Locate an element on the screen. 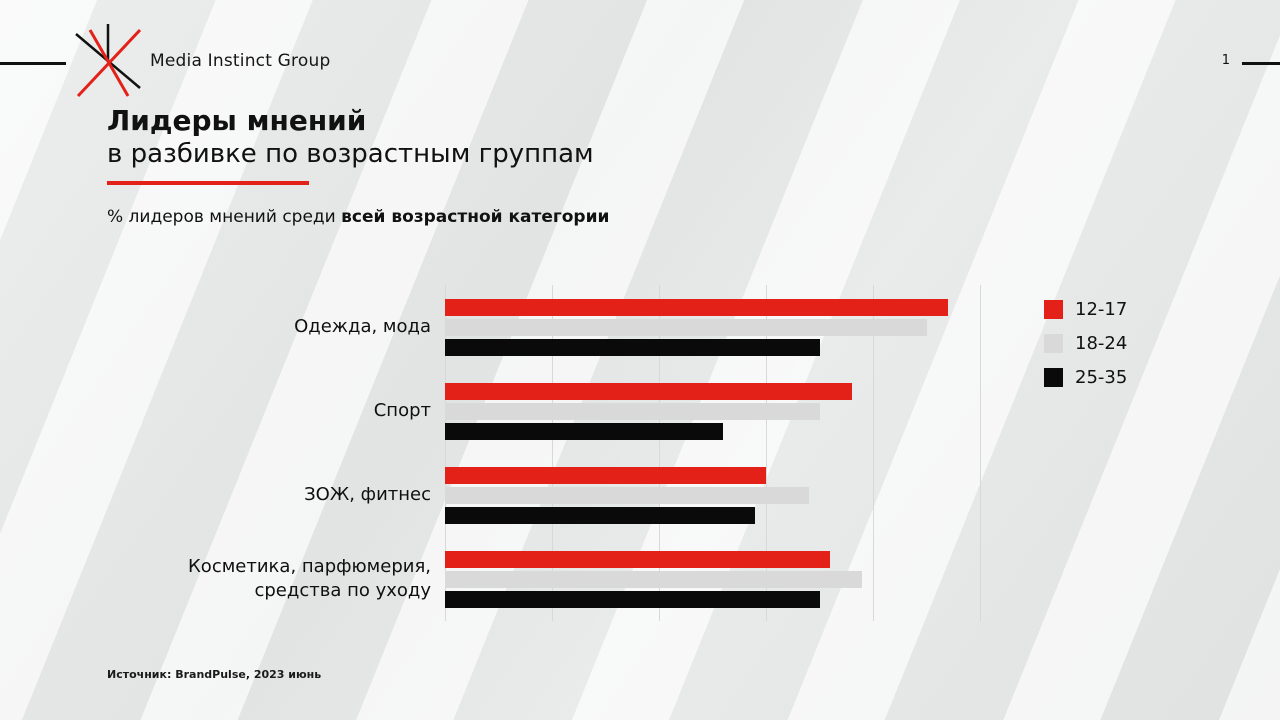  legend-label: 12-17 is located at coordinates (1101, 310).